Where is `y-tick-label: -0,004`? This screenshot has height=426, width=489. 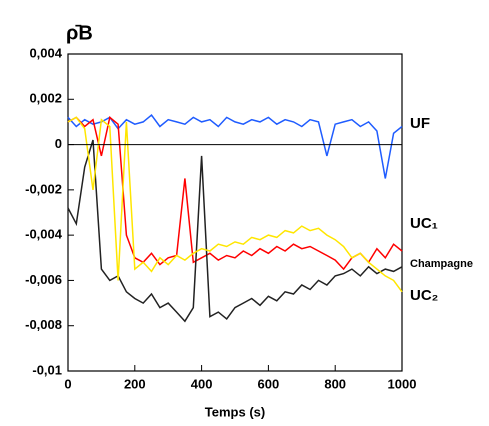 y-tick-label: -0,004 is located at coordinates (44, 234).